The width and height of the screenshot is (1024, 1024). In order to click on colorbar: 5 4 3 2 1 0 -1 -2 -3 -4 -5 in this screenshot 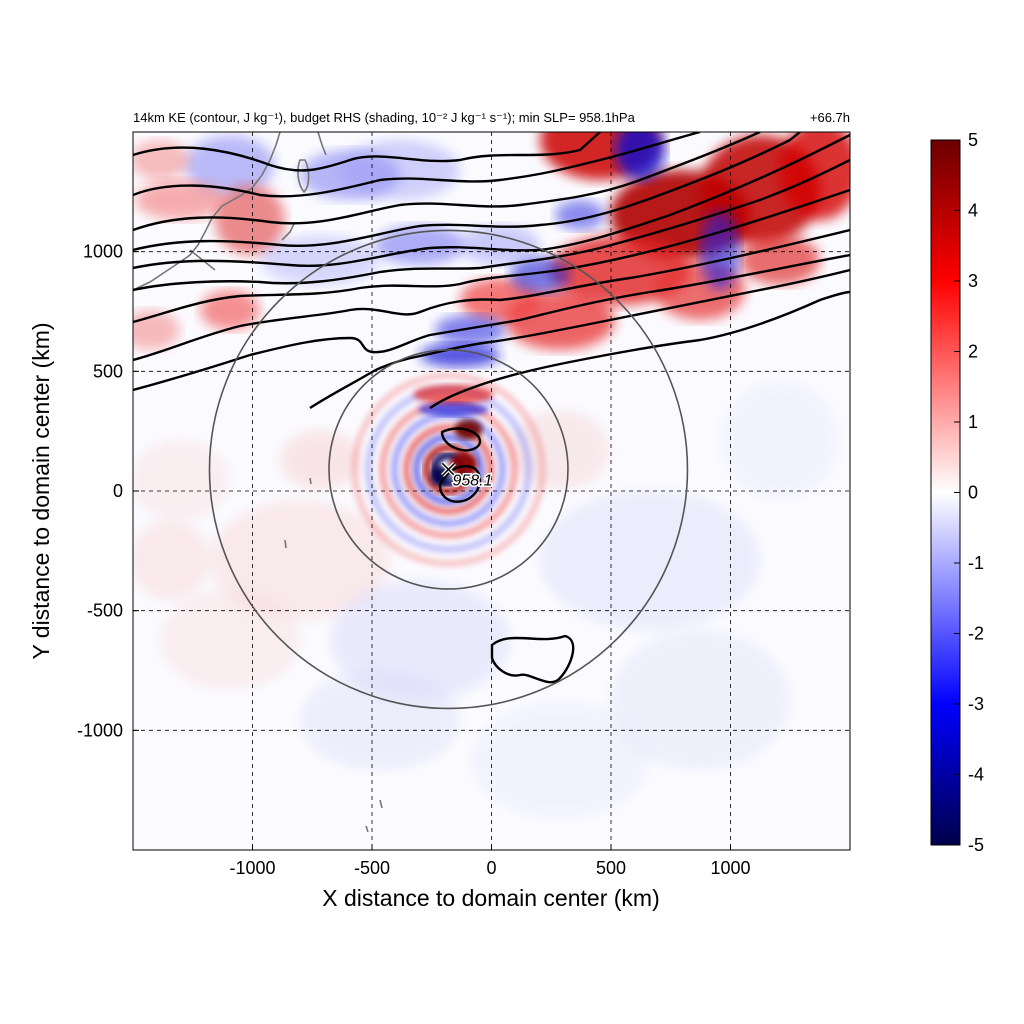, I will do `click(957, 492)`.